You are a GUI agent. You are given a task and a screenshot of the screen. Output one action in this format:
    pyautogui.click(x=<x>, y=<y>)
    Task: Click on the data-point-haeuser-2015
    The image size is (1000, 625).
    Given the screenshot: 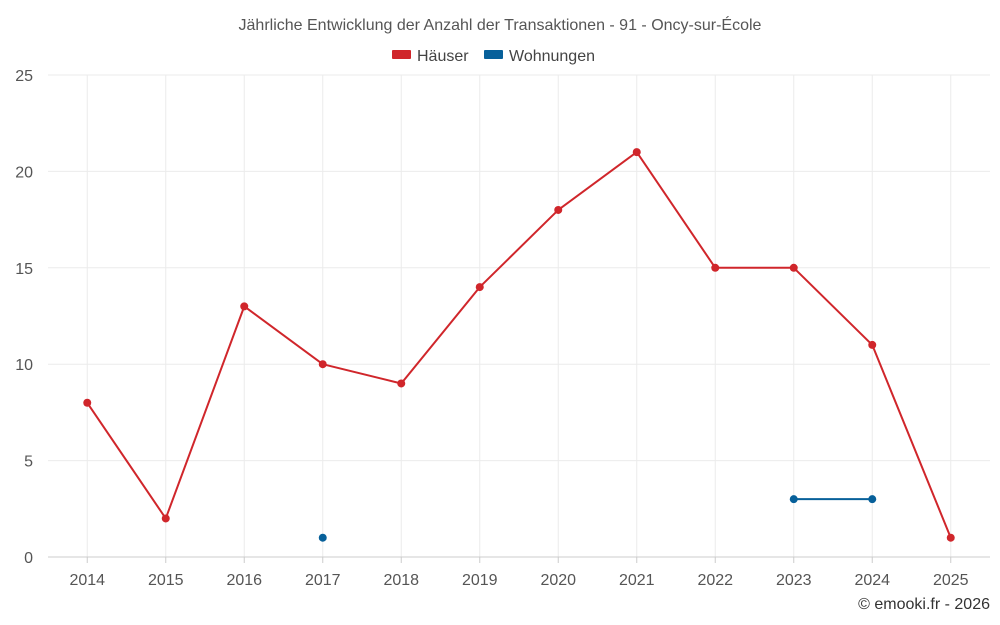 What is the action you would take?
    pyautogui.click(x=165, y=518)
    